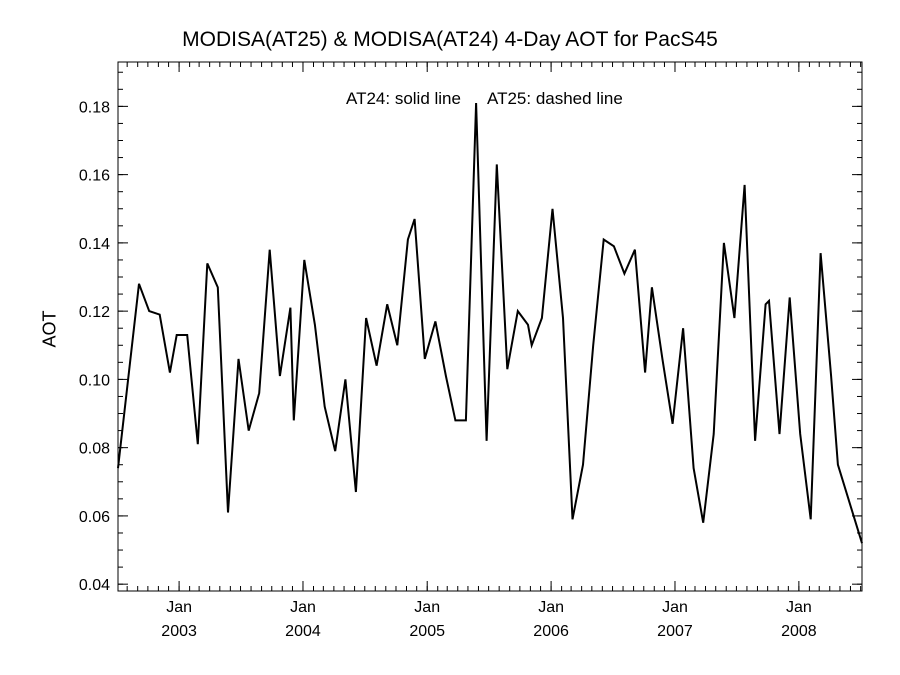 This screenshot has height=675, width=900. I want to click on x-tick-year-label: 2007, so click(675, 631).